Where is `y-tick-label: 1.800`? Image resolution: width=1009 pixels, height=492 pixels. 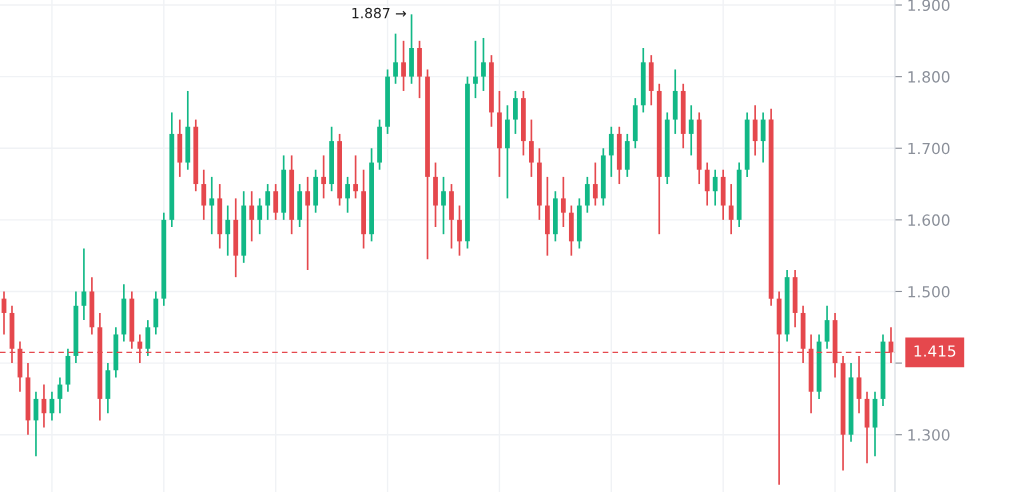
y-tick-label: 1.800 is located at coordinates (929, 77).